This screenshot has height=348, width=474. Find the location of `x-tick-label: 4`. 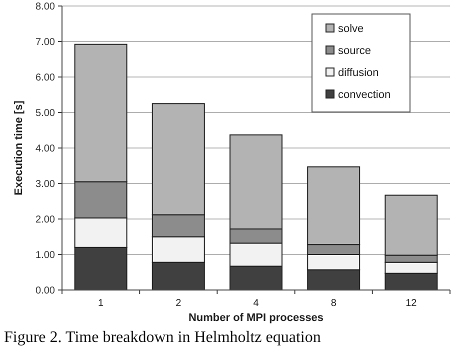

x-tick-label: 4 is located at coordinates (256, 303).